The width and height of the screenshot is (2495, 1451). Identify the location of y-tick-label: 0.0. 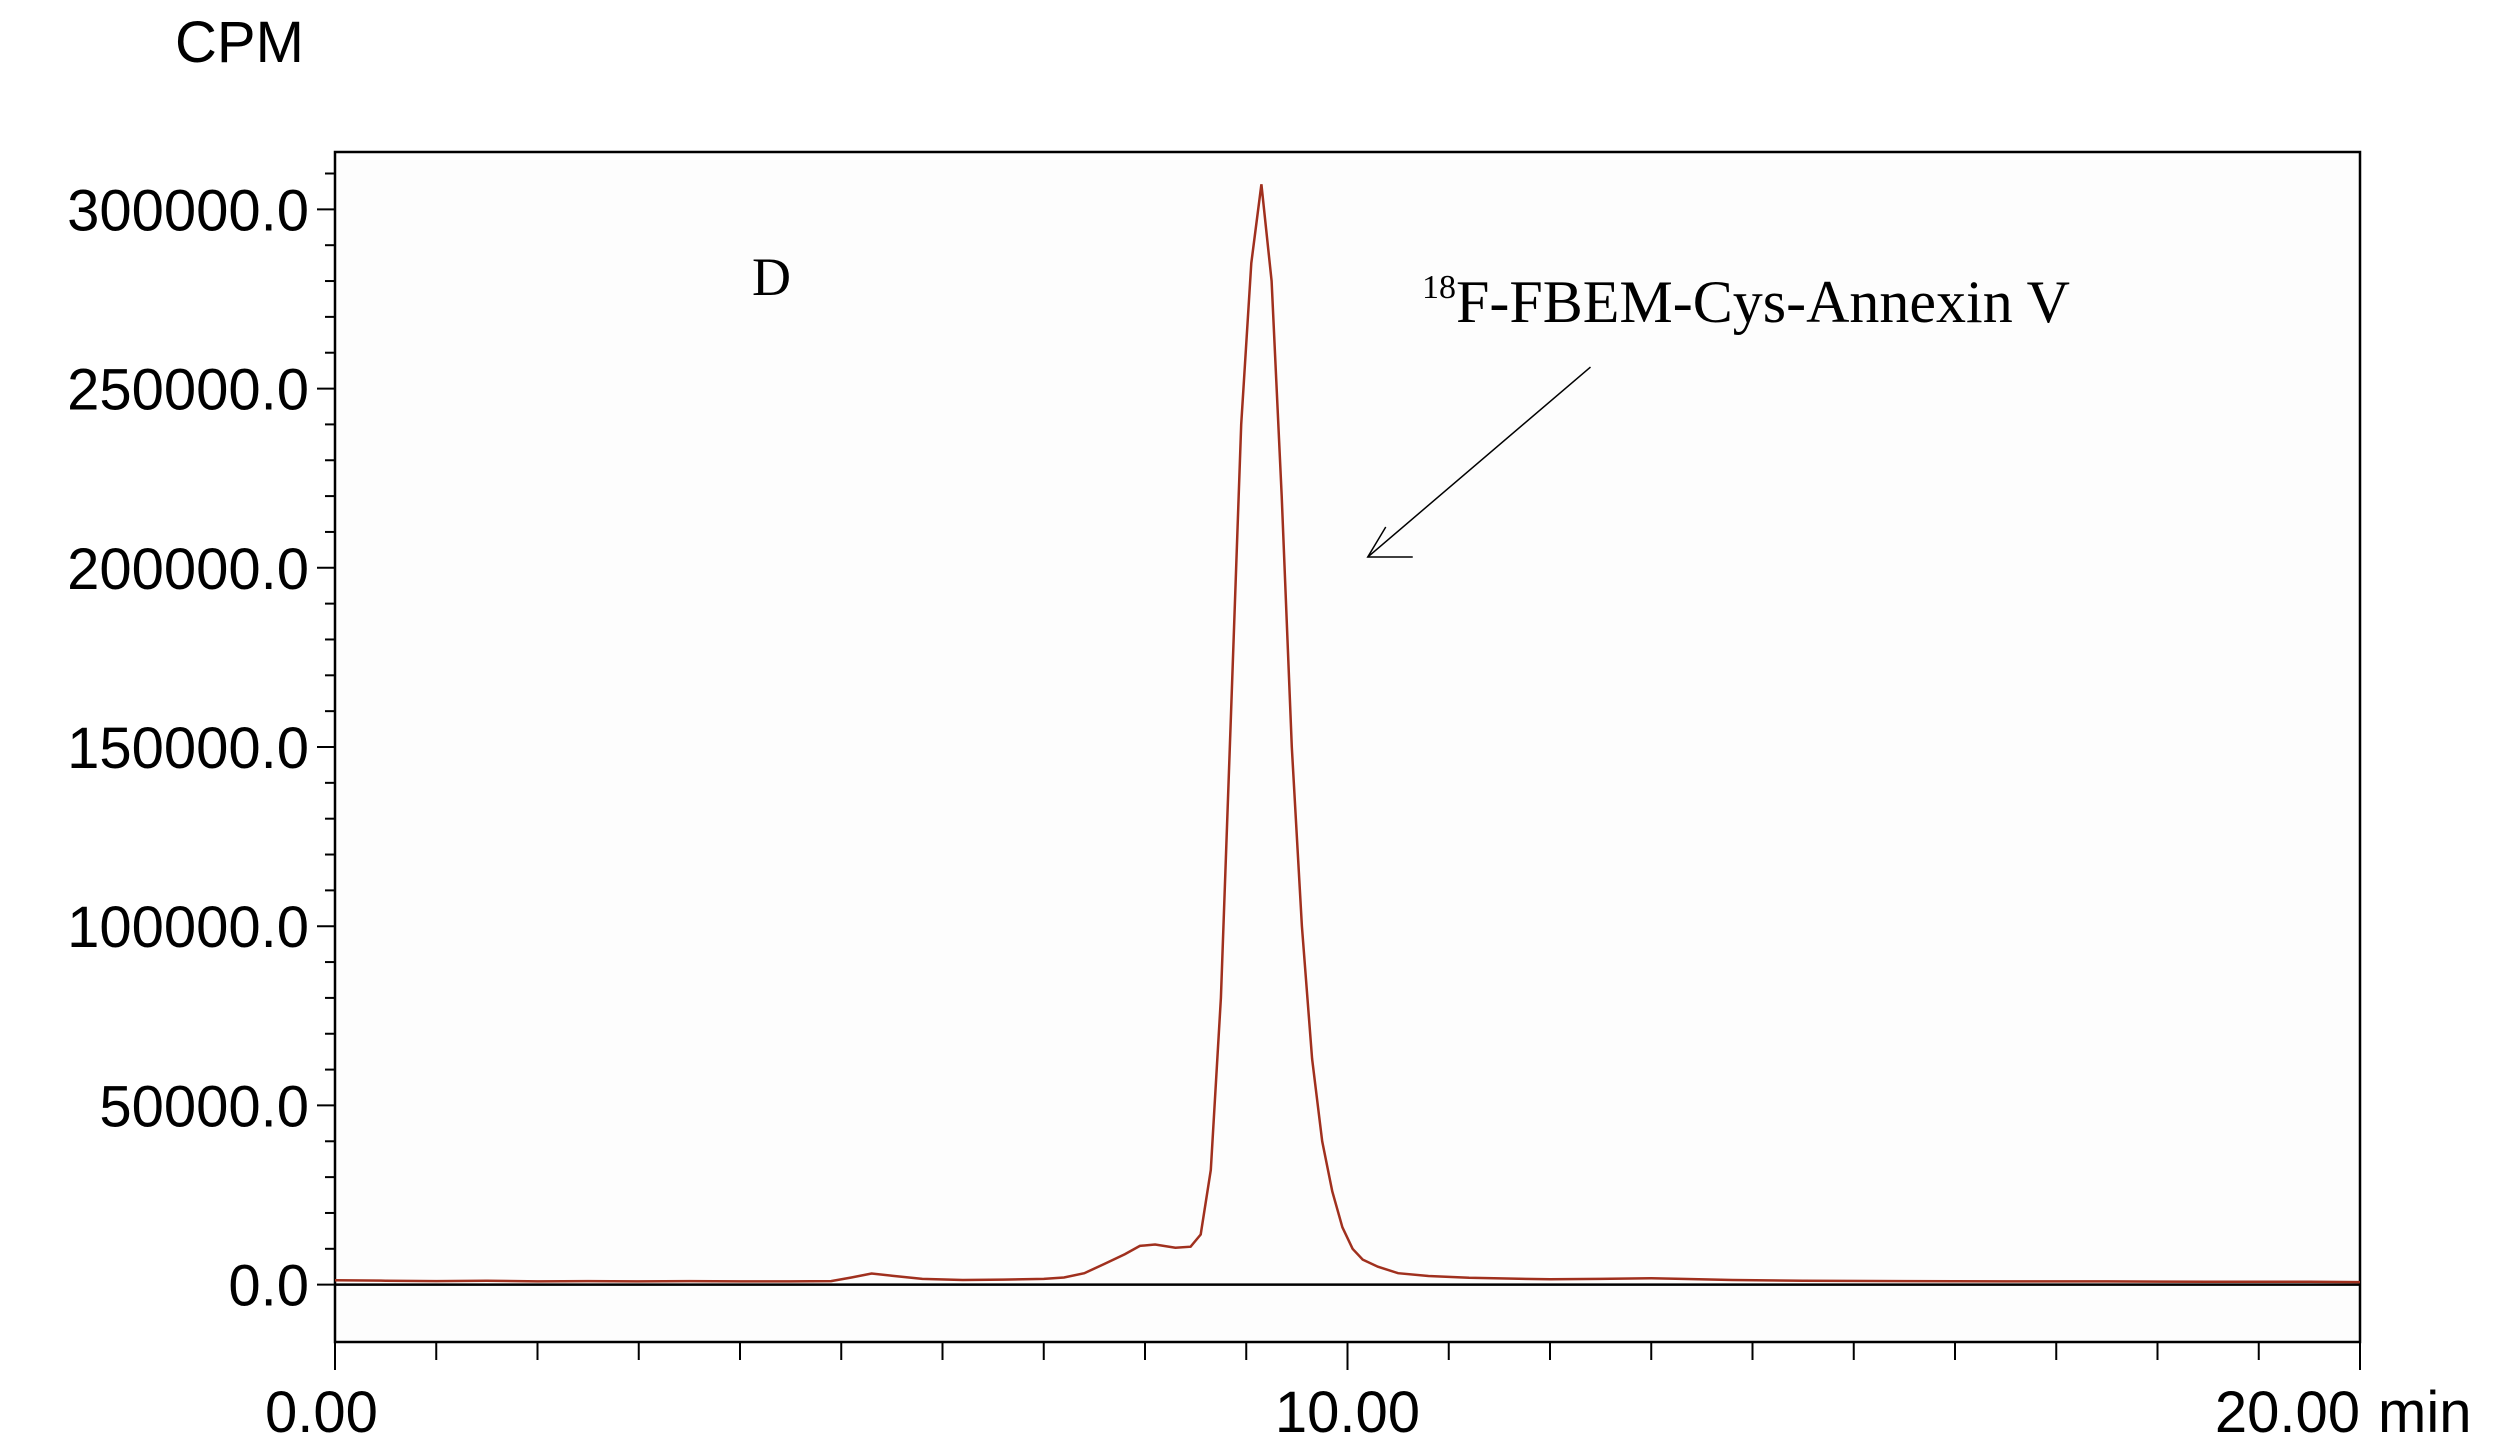
(268, 1286).